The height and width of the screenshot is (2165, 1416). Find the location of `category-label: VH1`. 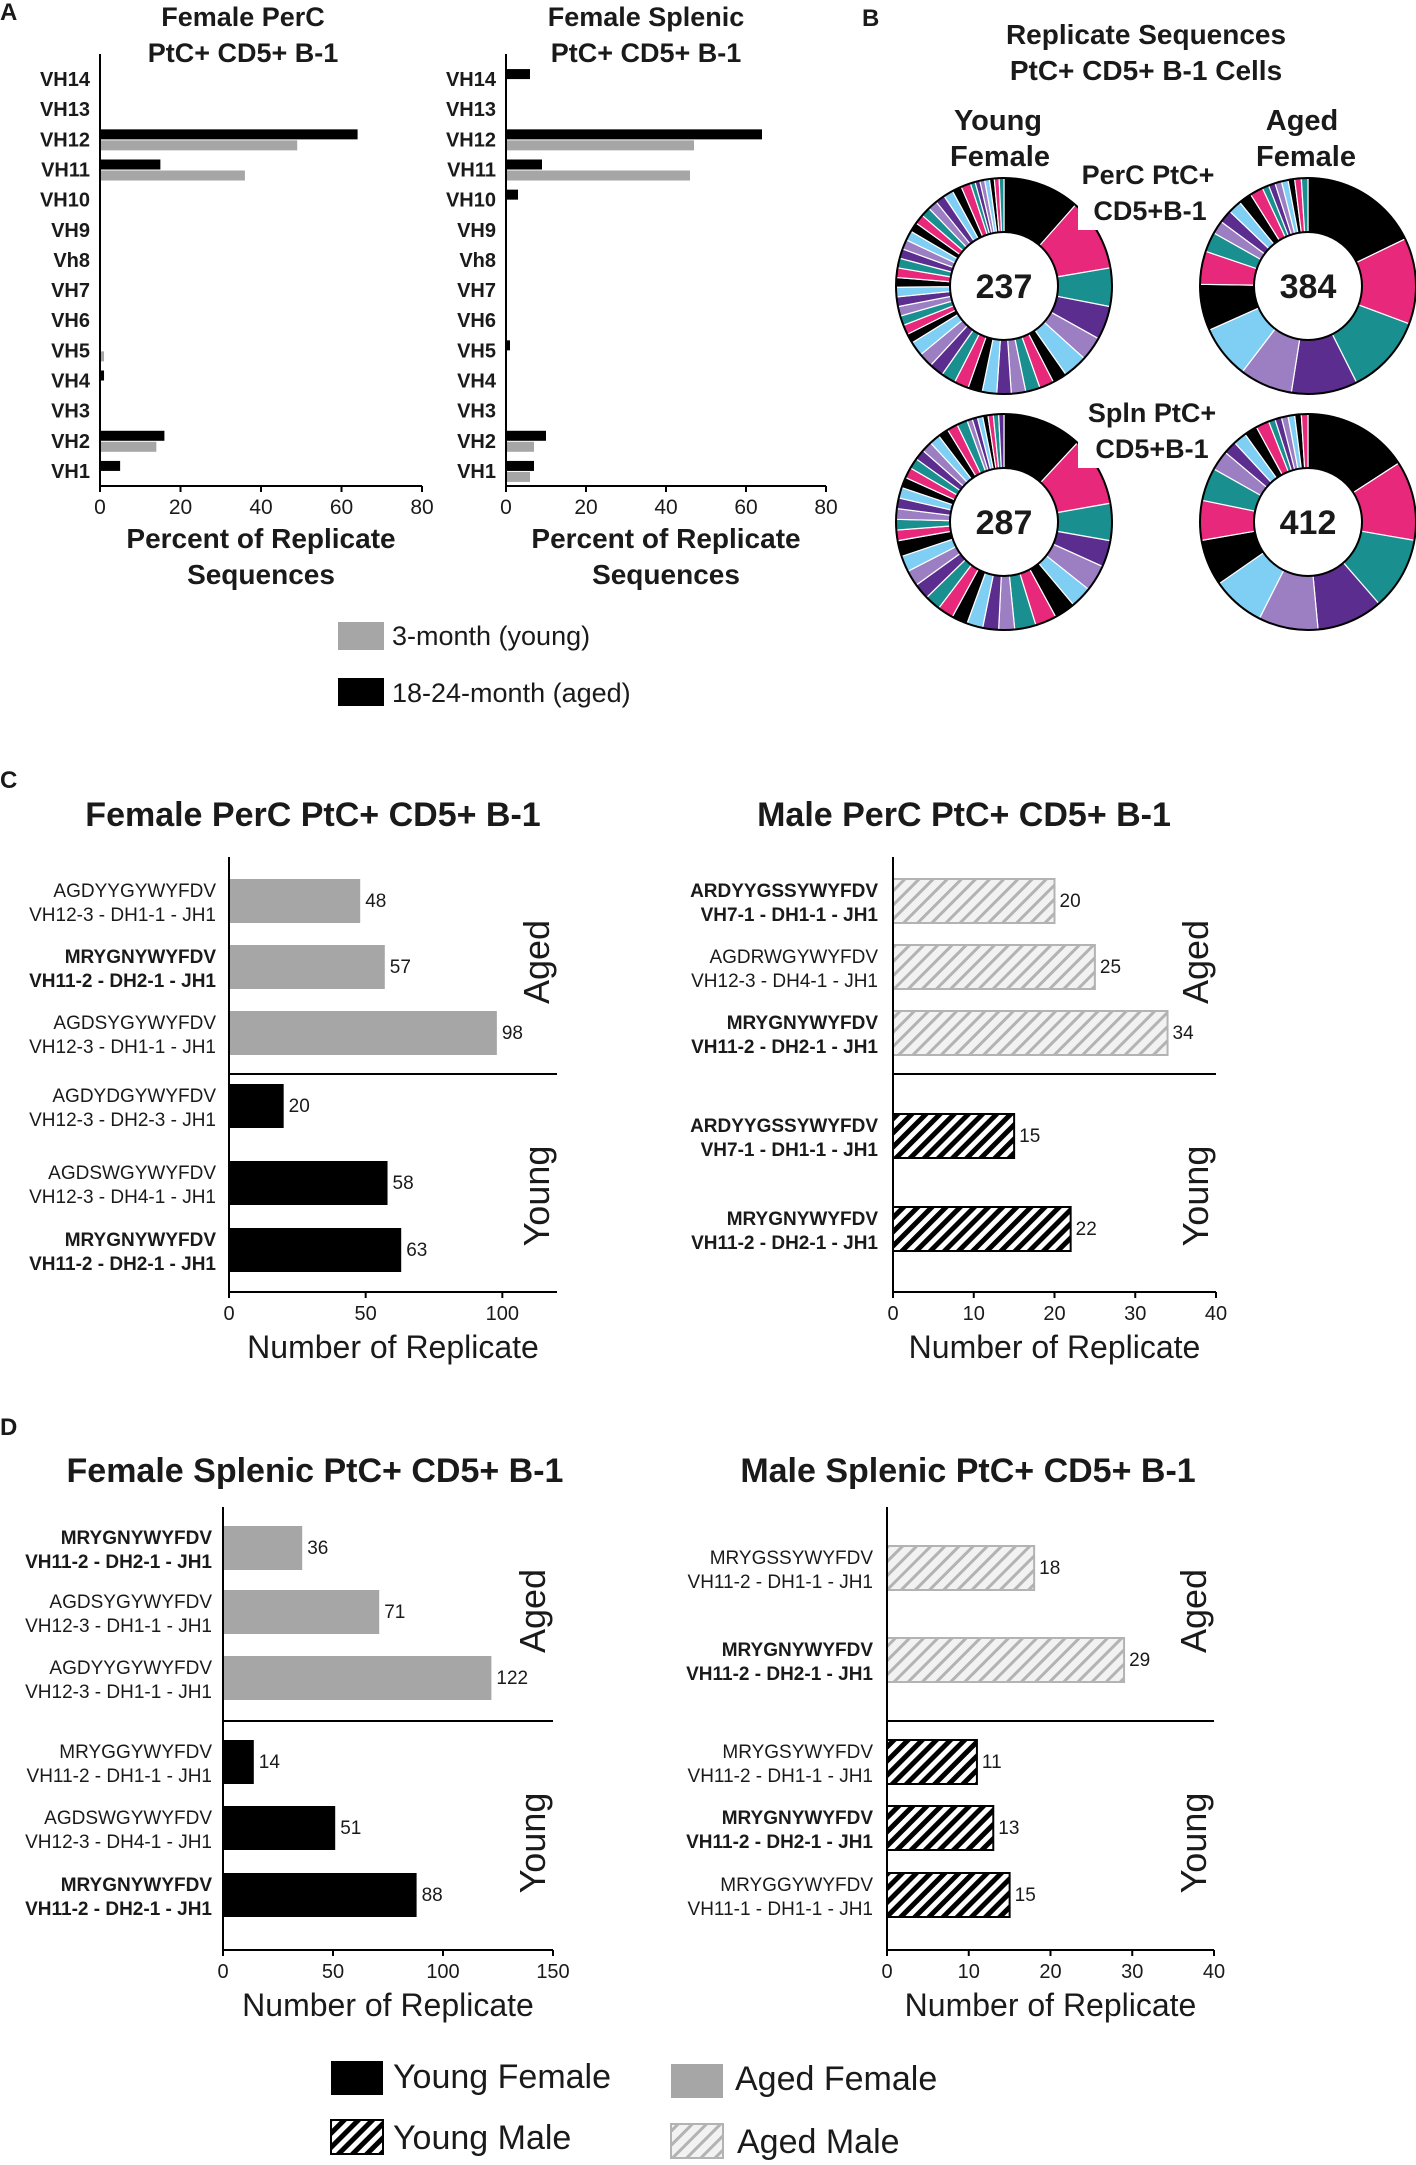

category-label: VH1 is located at coordinates (476, 472).